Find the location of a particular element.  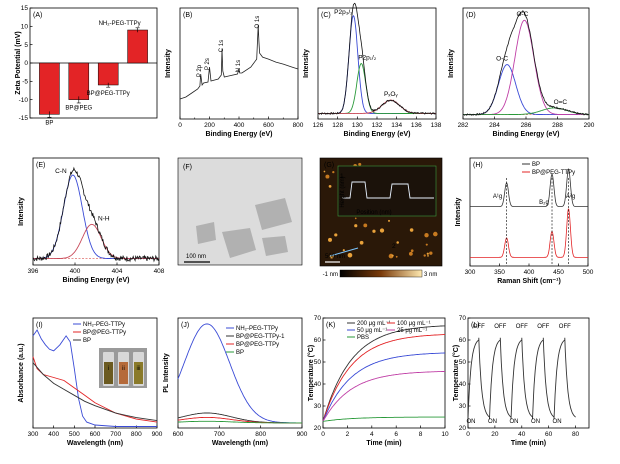

A-ytick-label: 0 is located at coordinates (26, 63).